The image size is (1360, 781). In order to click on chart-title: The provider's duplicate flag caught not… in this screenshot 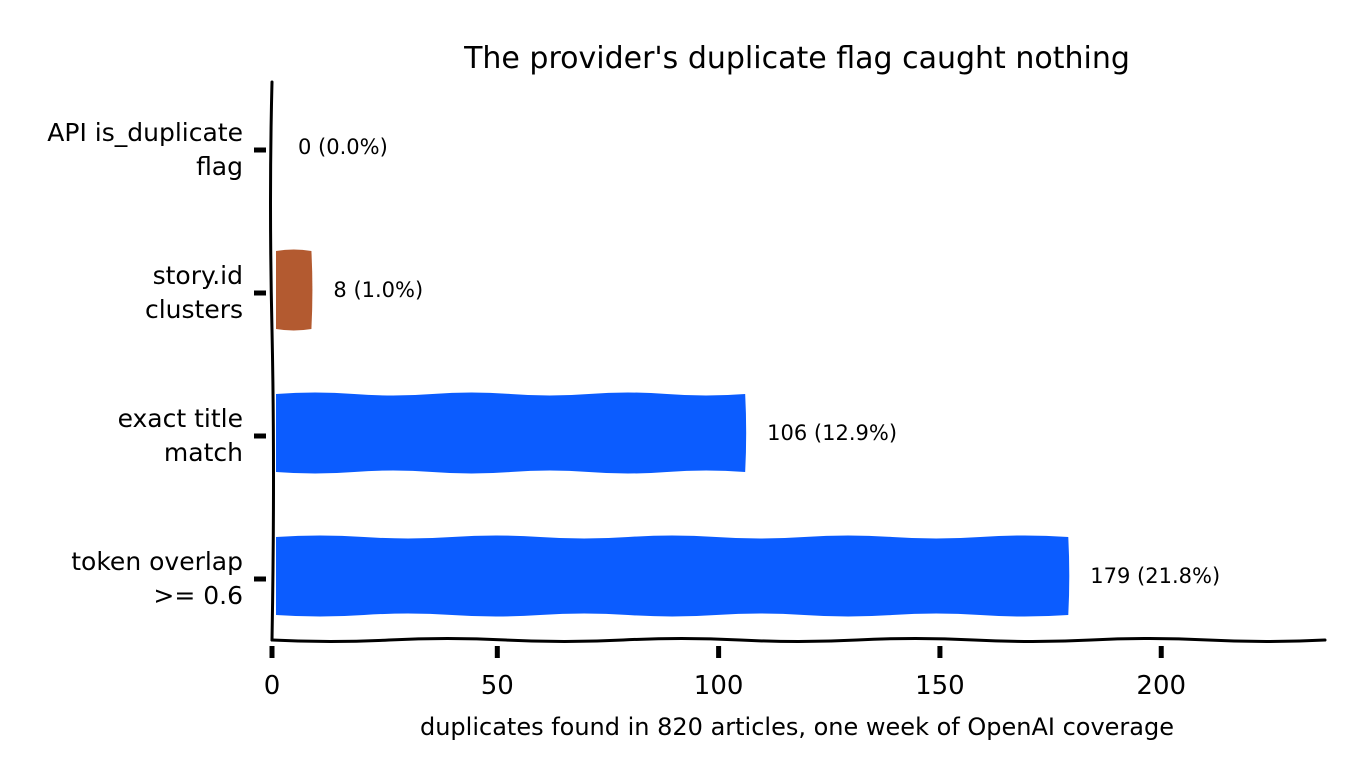, I will do `click(796, 58)`.